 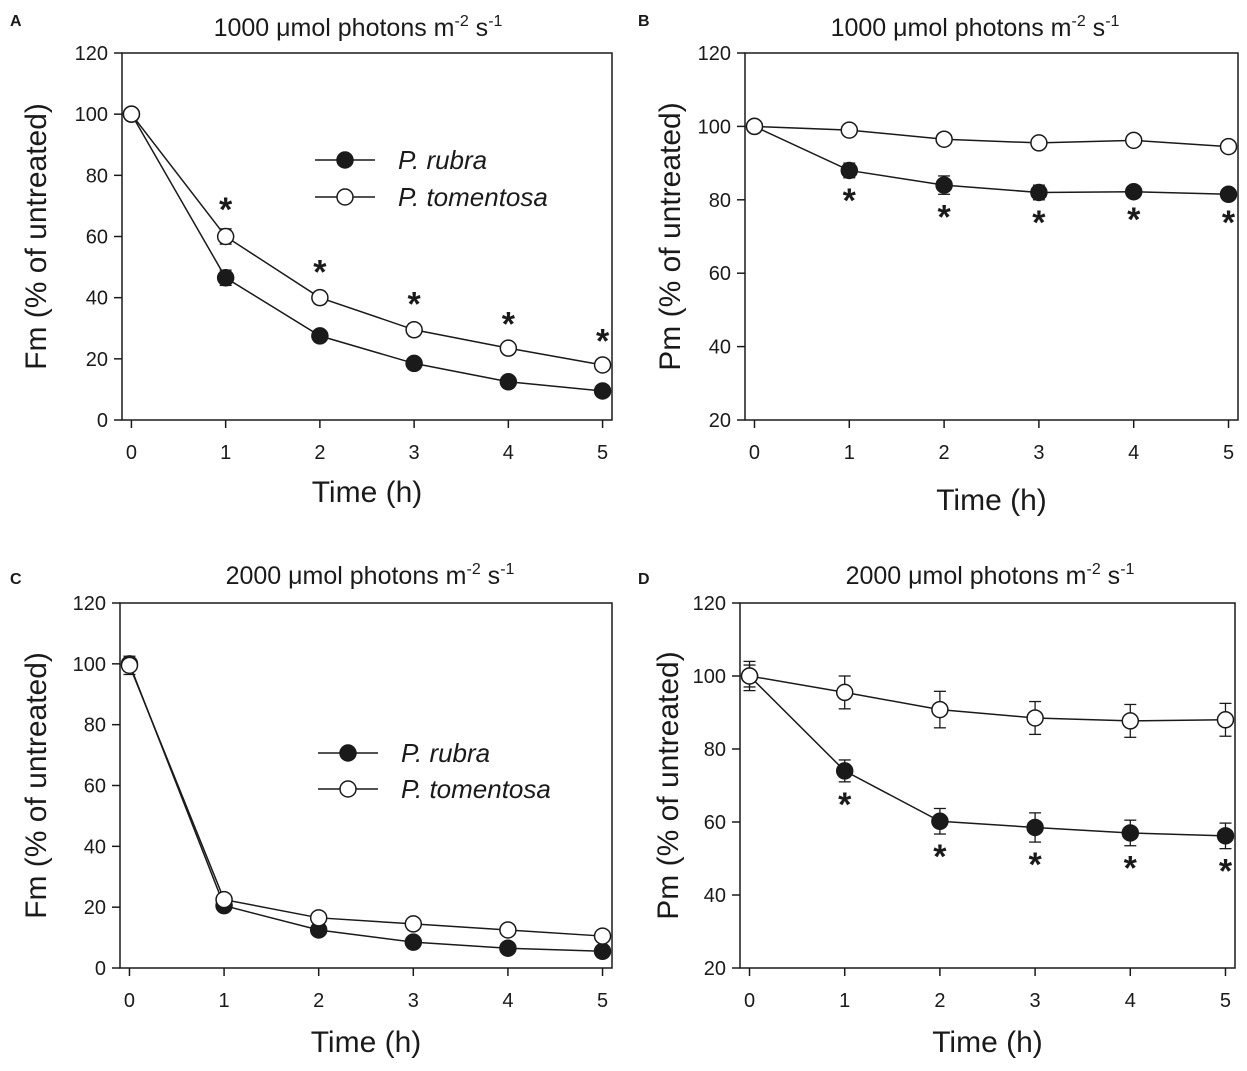 What do you see at coordinates (102, 421) in the screenshot?
I see `y-tick-label: 0` at bounding box center [102, 421].